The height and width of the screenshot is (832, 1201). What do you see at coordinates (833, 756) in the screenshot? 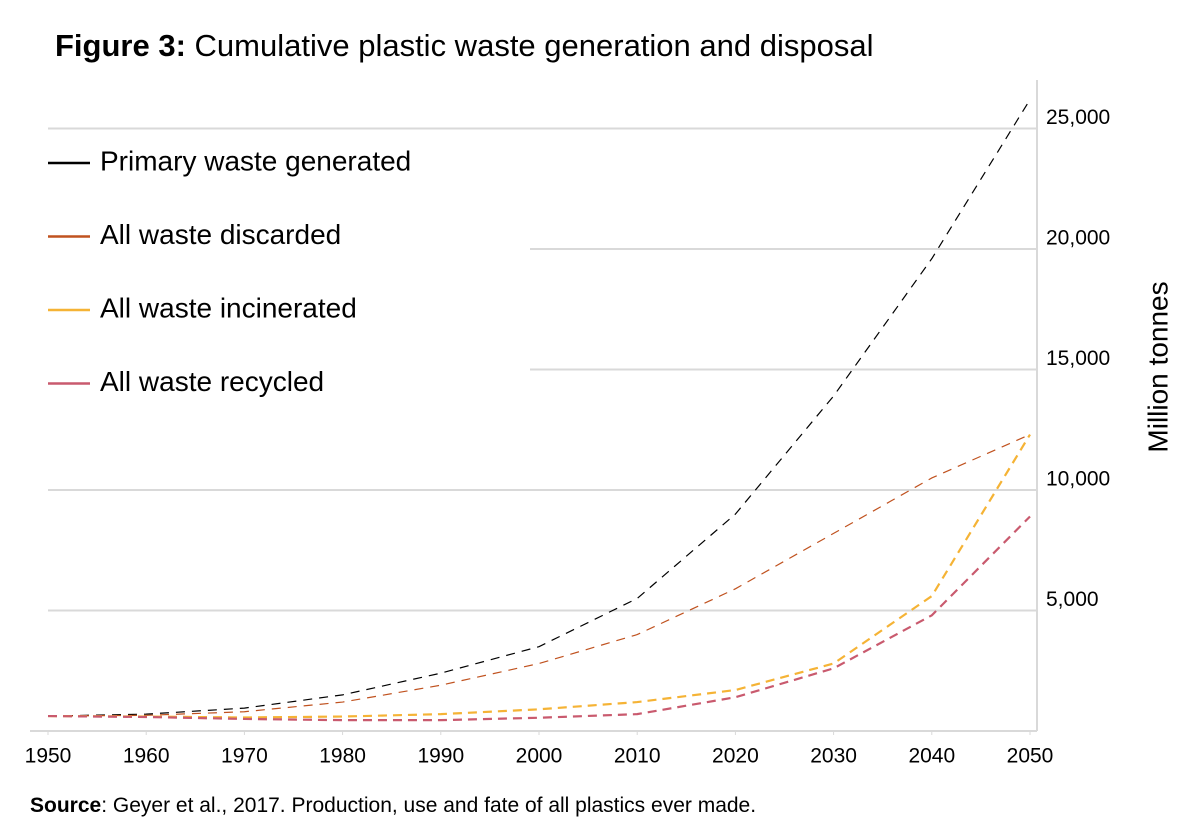
I see `x-tick-label: 2030` at bounding box center [833, 756].